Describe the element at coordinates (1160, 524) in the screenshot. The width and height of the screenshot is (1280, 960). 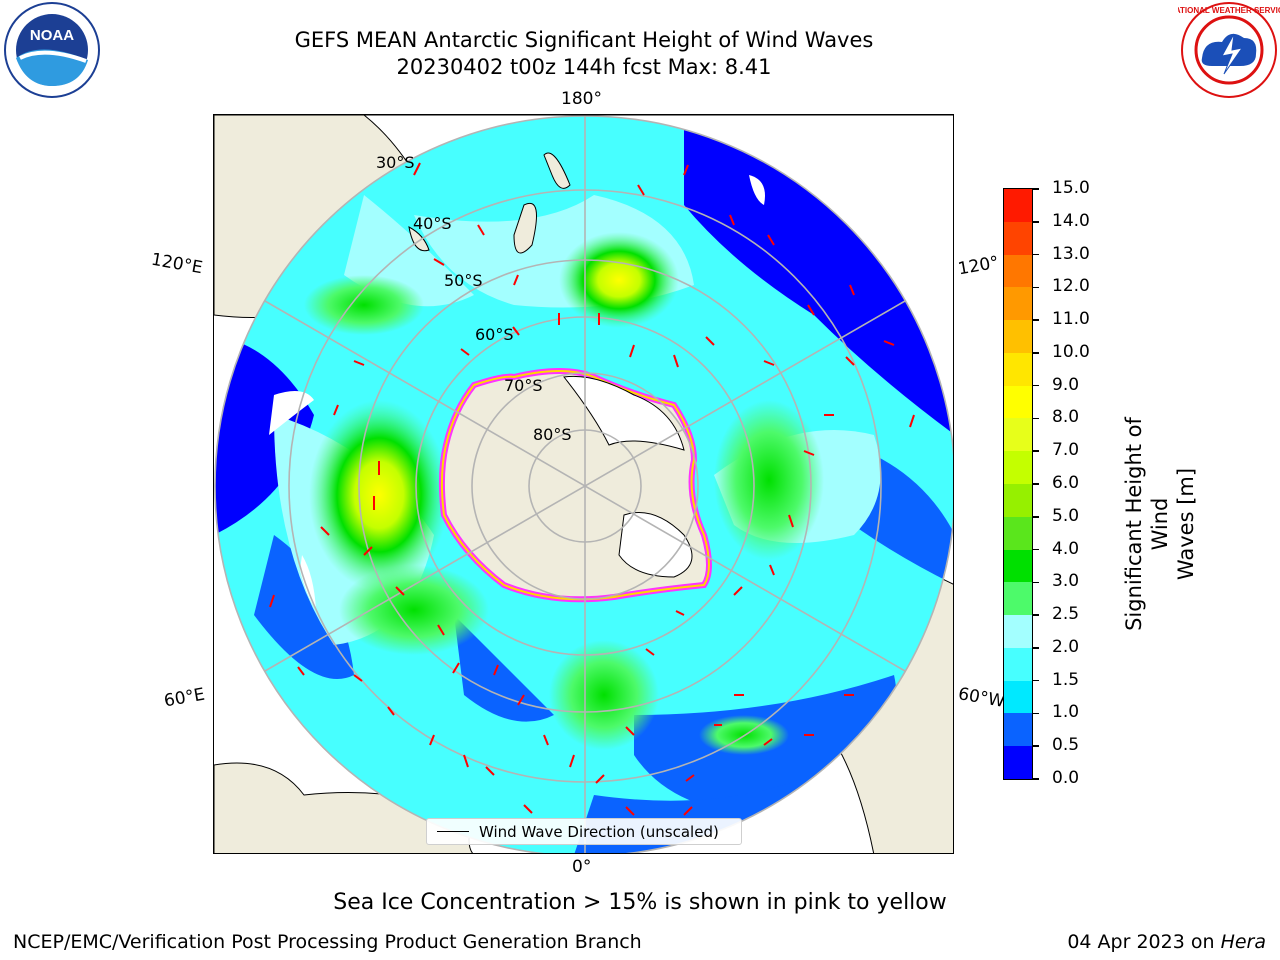
I see `colorbar-label: Significant Height of Wind Waves [m]` at that location.